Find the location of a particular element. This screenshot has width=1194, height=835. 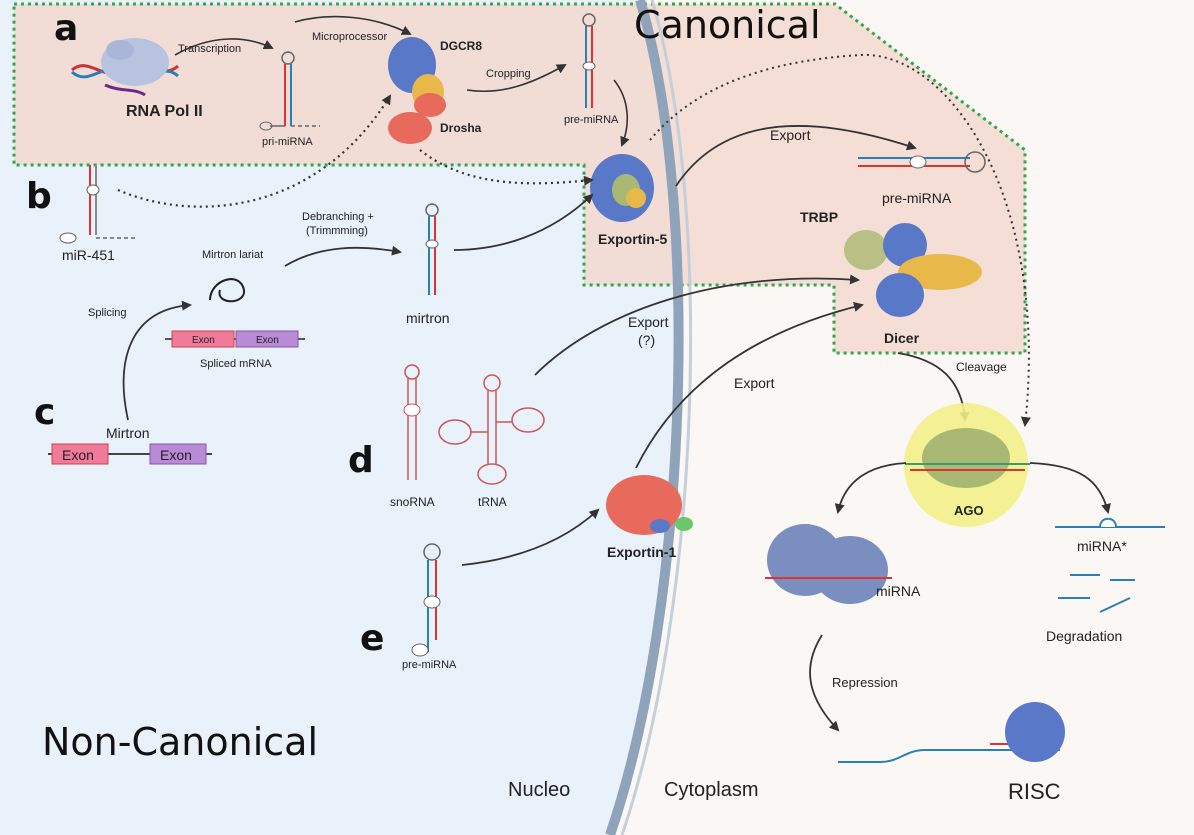

pri-mirna-label: pri-miRNA is located at coordinates (287, 142).